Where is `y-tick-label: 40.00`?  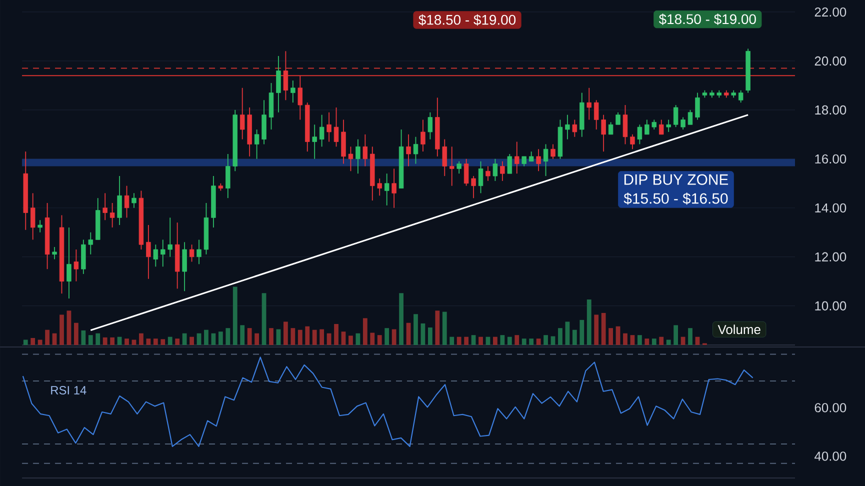 y-tick-label: 40.00 is located at coordinates (830, 456).